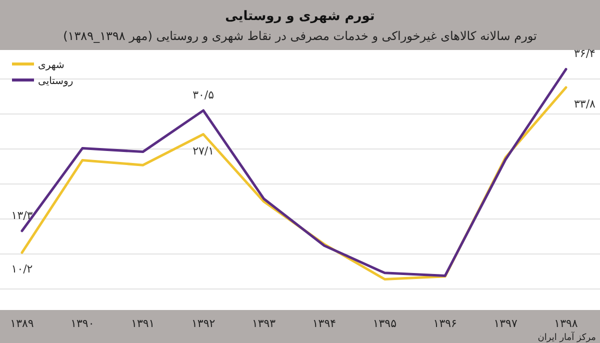 Image resolution: width=600 pixels, height=343 pixels. What do you see at coordinates (203, 95) in the screenshot?
I see `data-label: ۳۰/۵` at bounding box center [203, 95].